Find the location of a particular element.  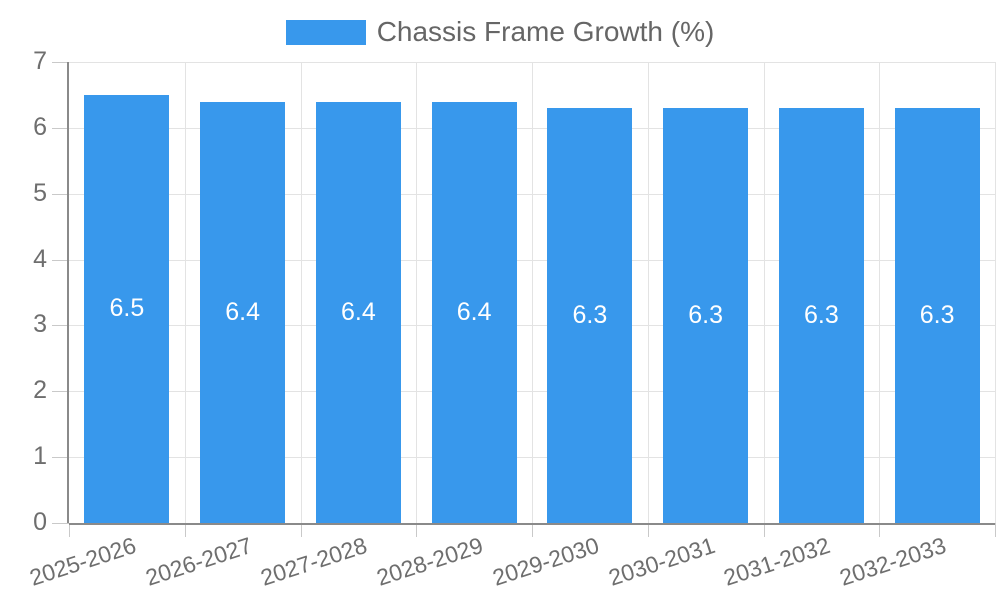

y-axis-label: 1 is located at coordinates (40, 456).